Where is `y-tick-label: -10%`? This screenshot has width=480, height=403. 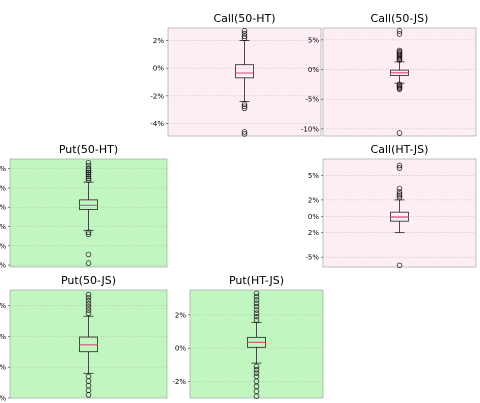 y-tick-label: -10% is located at coordinates (310, 129).